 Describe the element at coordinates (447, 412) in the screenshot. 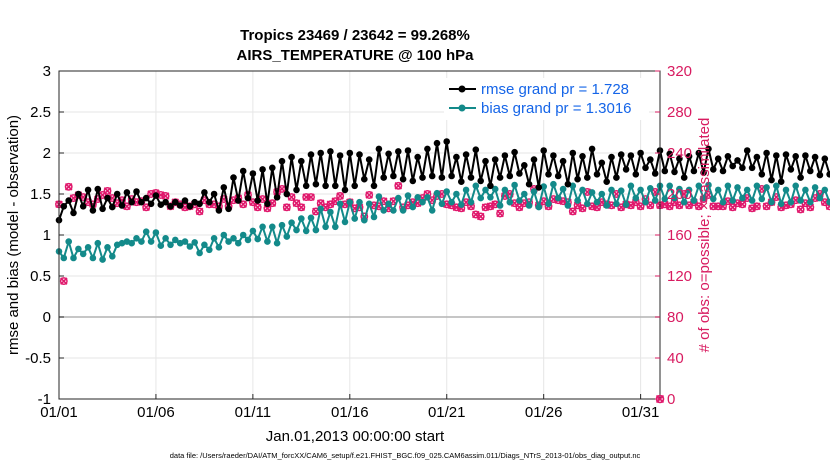

I see `x-tick-label: 01/21` at that location.